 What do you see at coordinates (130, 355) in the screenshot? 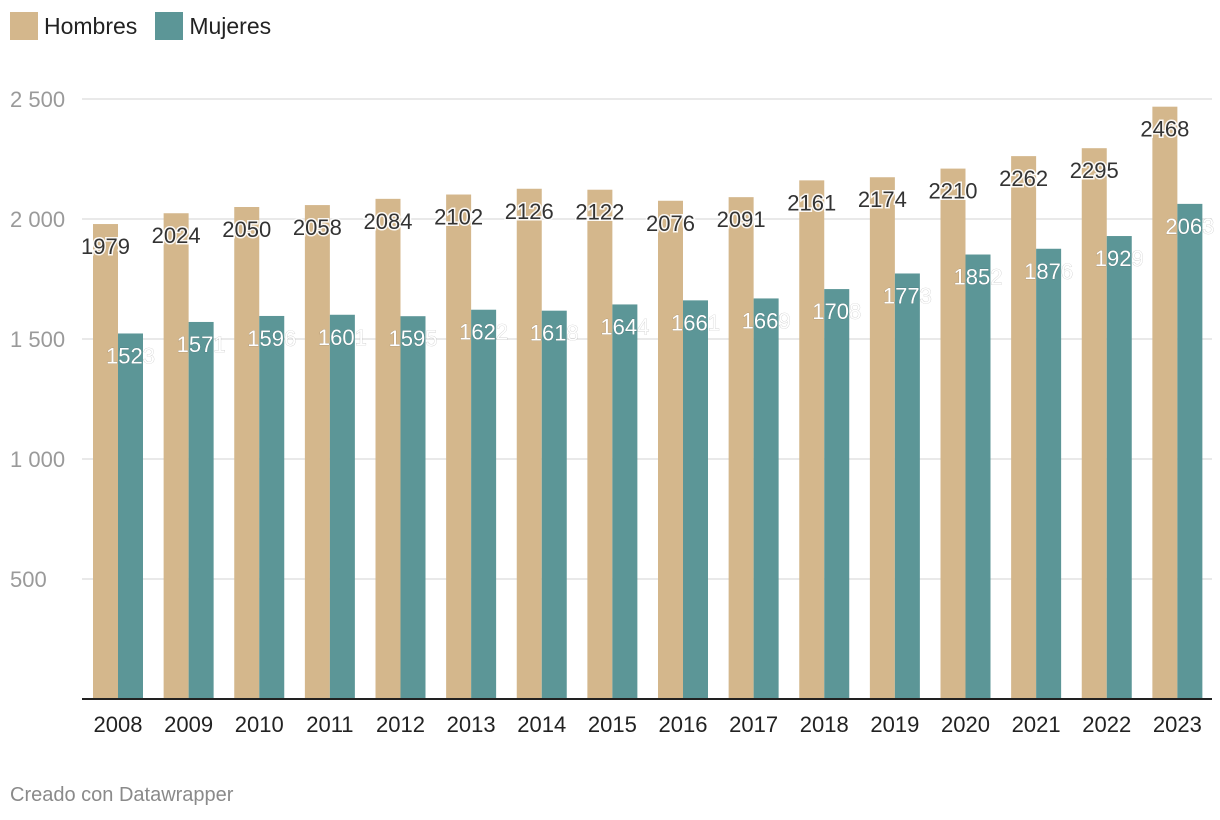
I see `data-label-mujeres: 1523` at bounding box center [130, 355].